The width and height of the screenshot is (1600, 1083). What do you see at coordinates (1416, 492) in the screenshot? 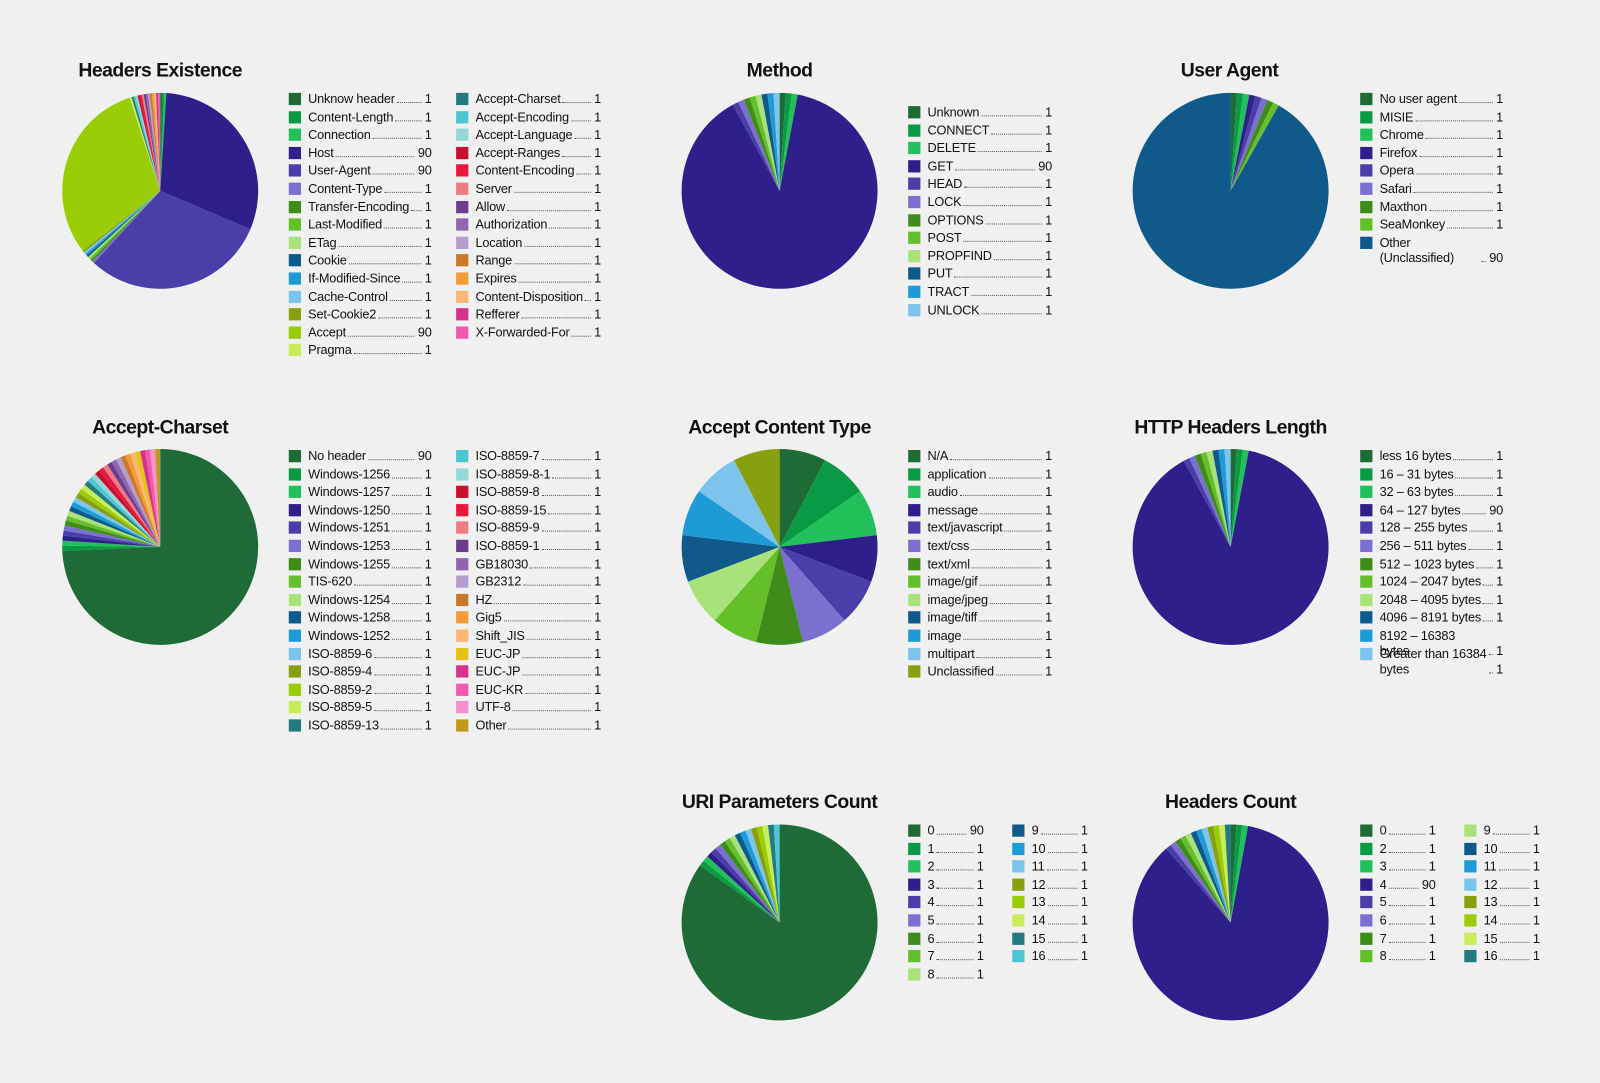
I see `legend-label: 32 – 63 bytes` at bounding box center [1416, 492].